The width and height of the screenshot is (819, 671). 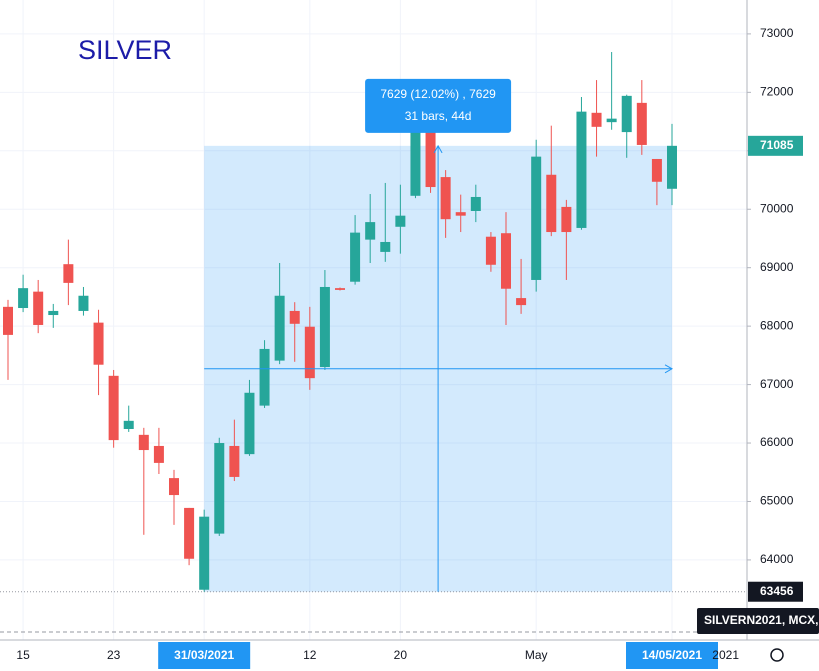 I want to click on price-label: 71085, so click(x=777, y=145).